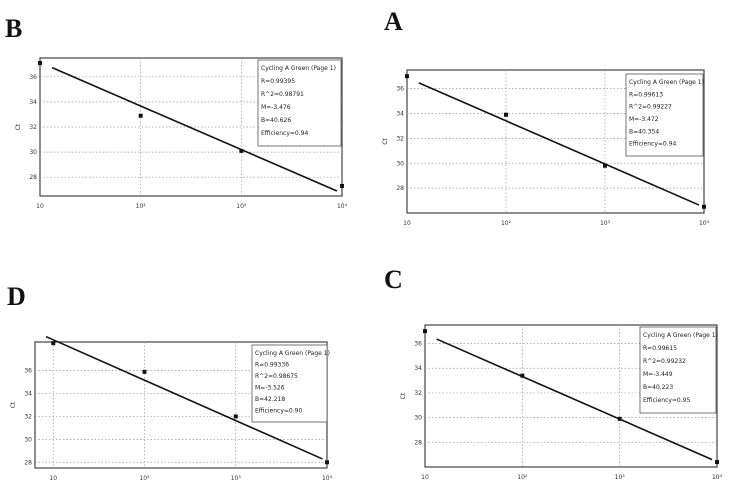 This screenshot has width=729, height=492. What do you see at coordinates (282, 94) in the screenshot?
I see `legend-entry: R^2=0.98791` at bounding box center [282, 94].